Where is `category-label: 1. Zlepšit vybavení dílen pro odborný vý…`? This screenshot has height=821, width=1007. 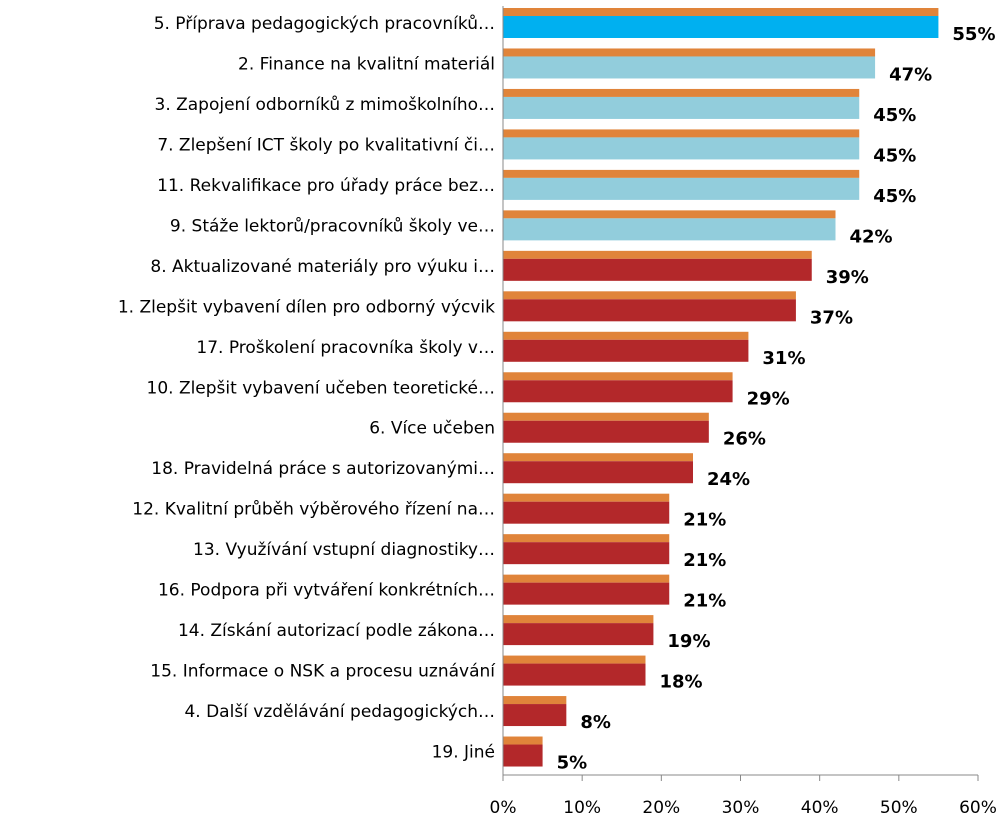
category-label: 1. Zlepšit vybavení dílen pro odborný vý… is located at coordinates (306, 307).